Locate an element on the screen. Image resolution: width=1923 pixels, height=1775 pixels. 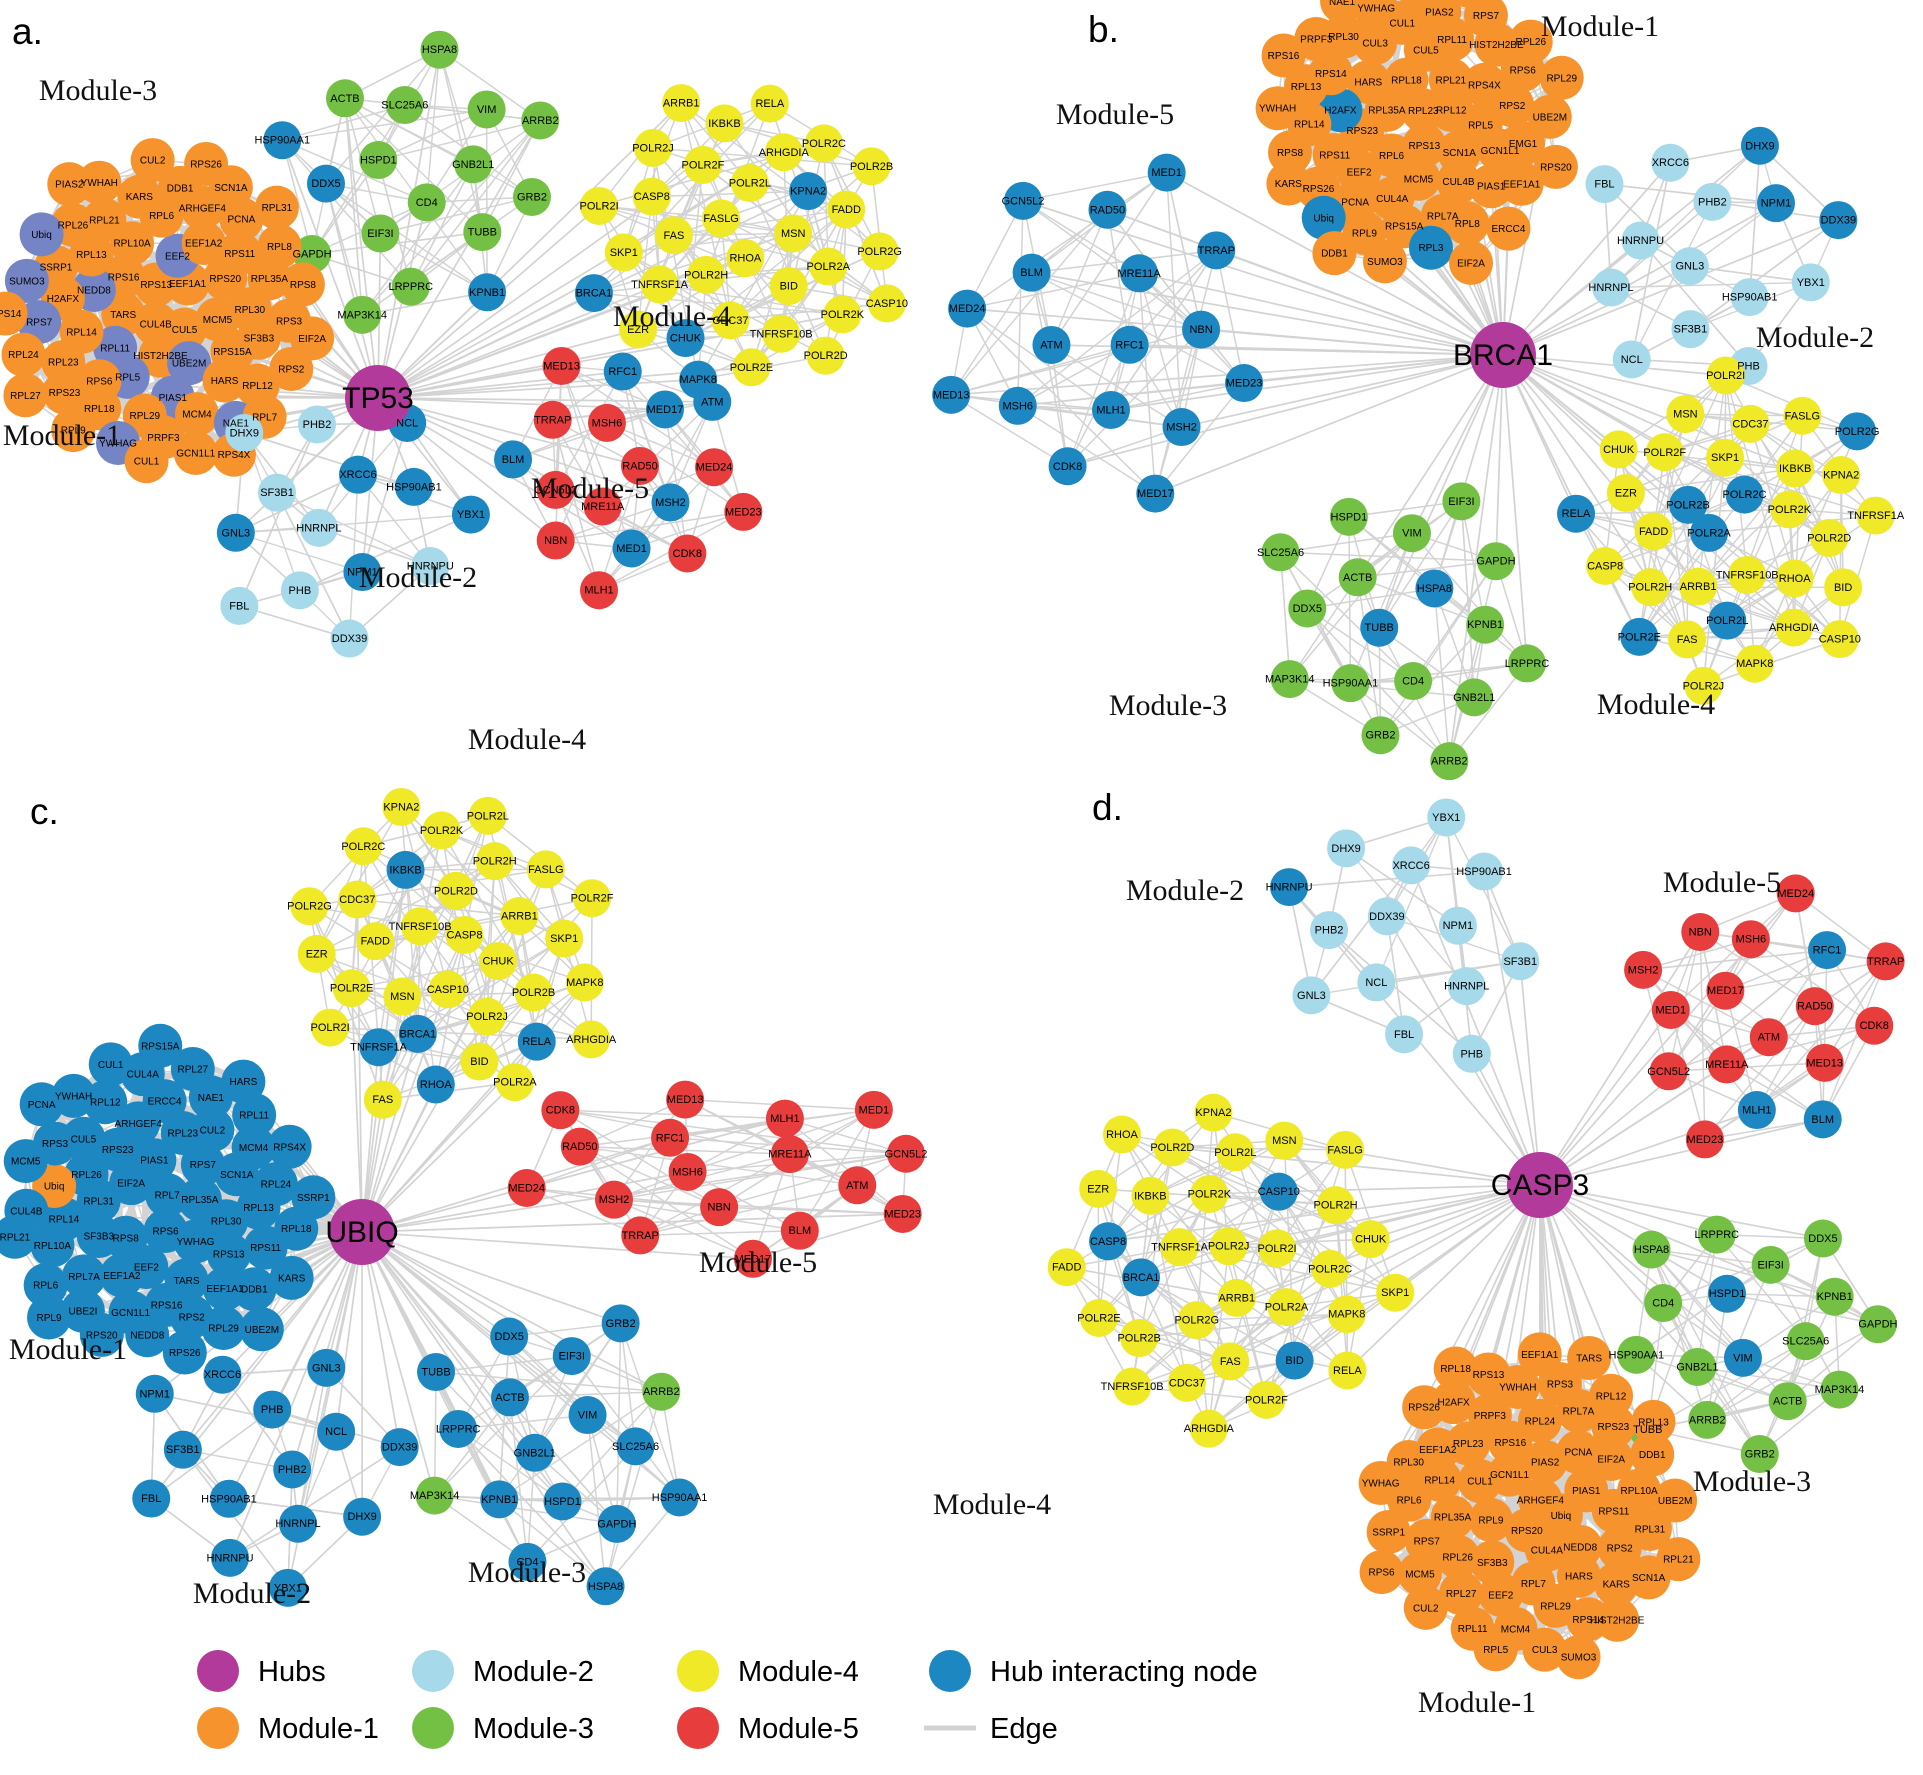
node-label: PIAS2 is located at coordinates (69, 185).